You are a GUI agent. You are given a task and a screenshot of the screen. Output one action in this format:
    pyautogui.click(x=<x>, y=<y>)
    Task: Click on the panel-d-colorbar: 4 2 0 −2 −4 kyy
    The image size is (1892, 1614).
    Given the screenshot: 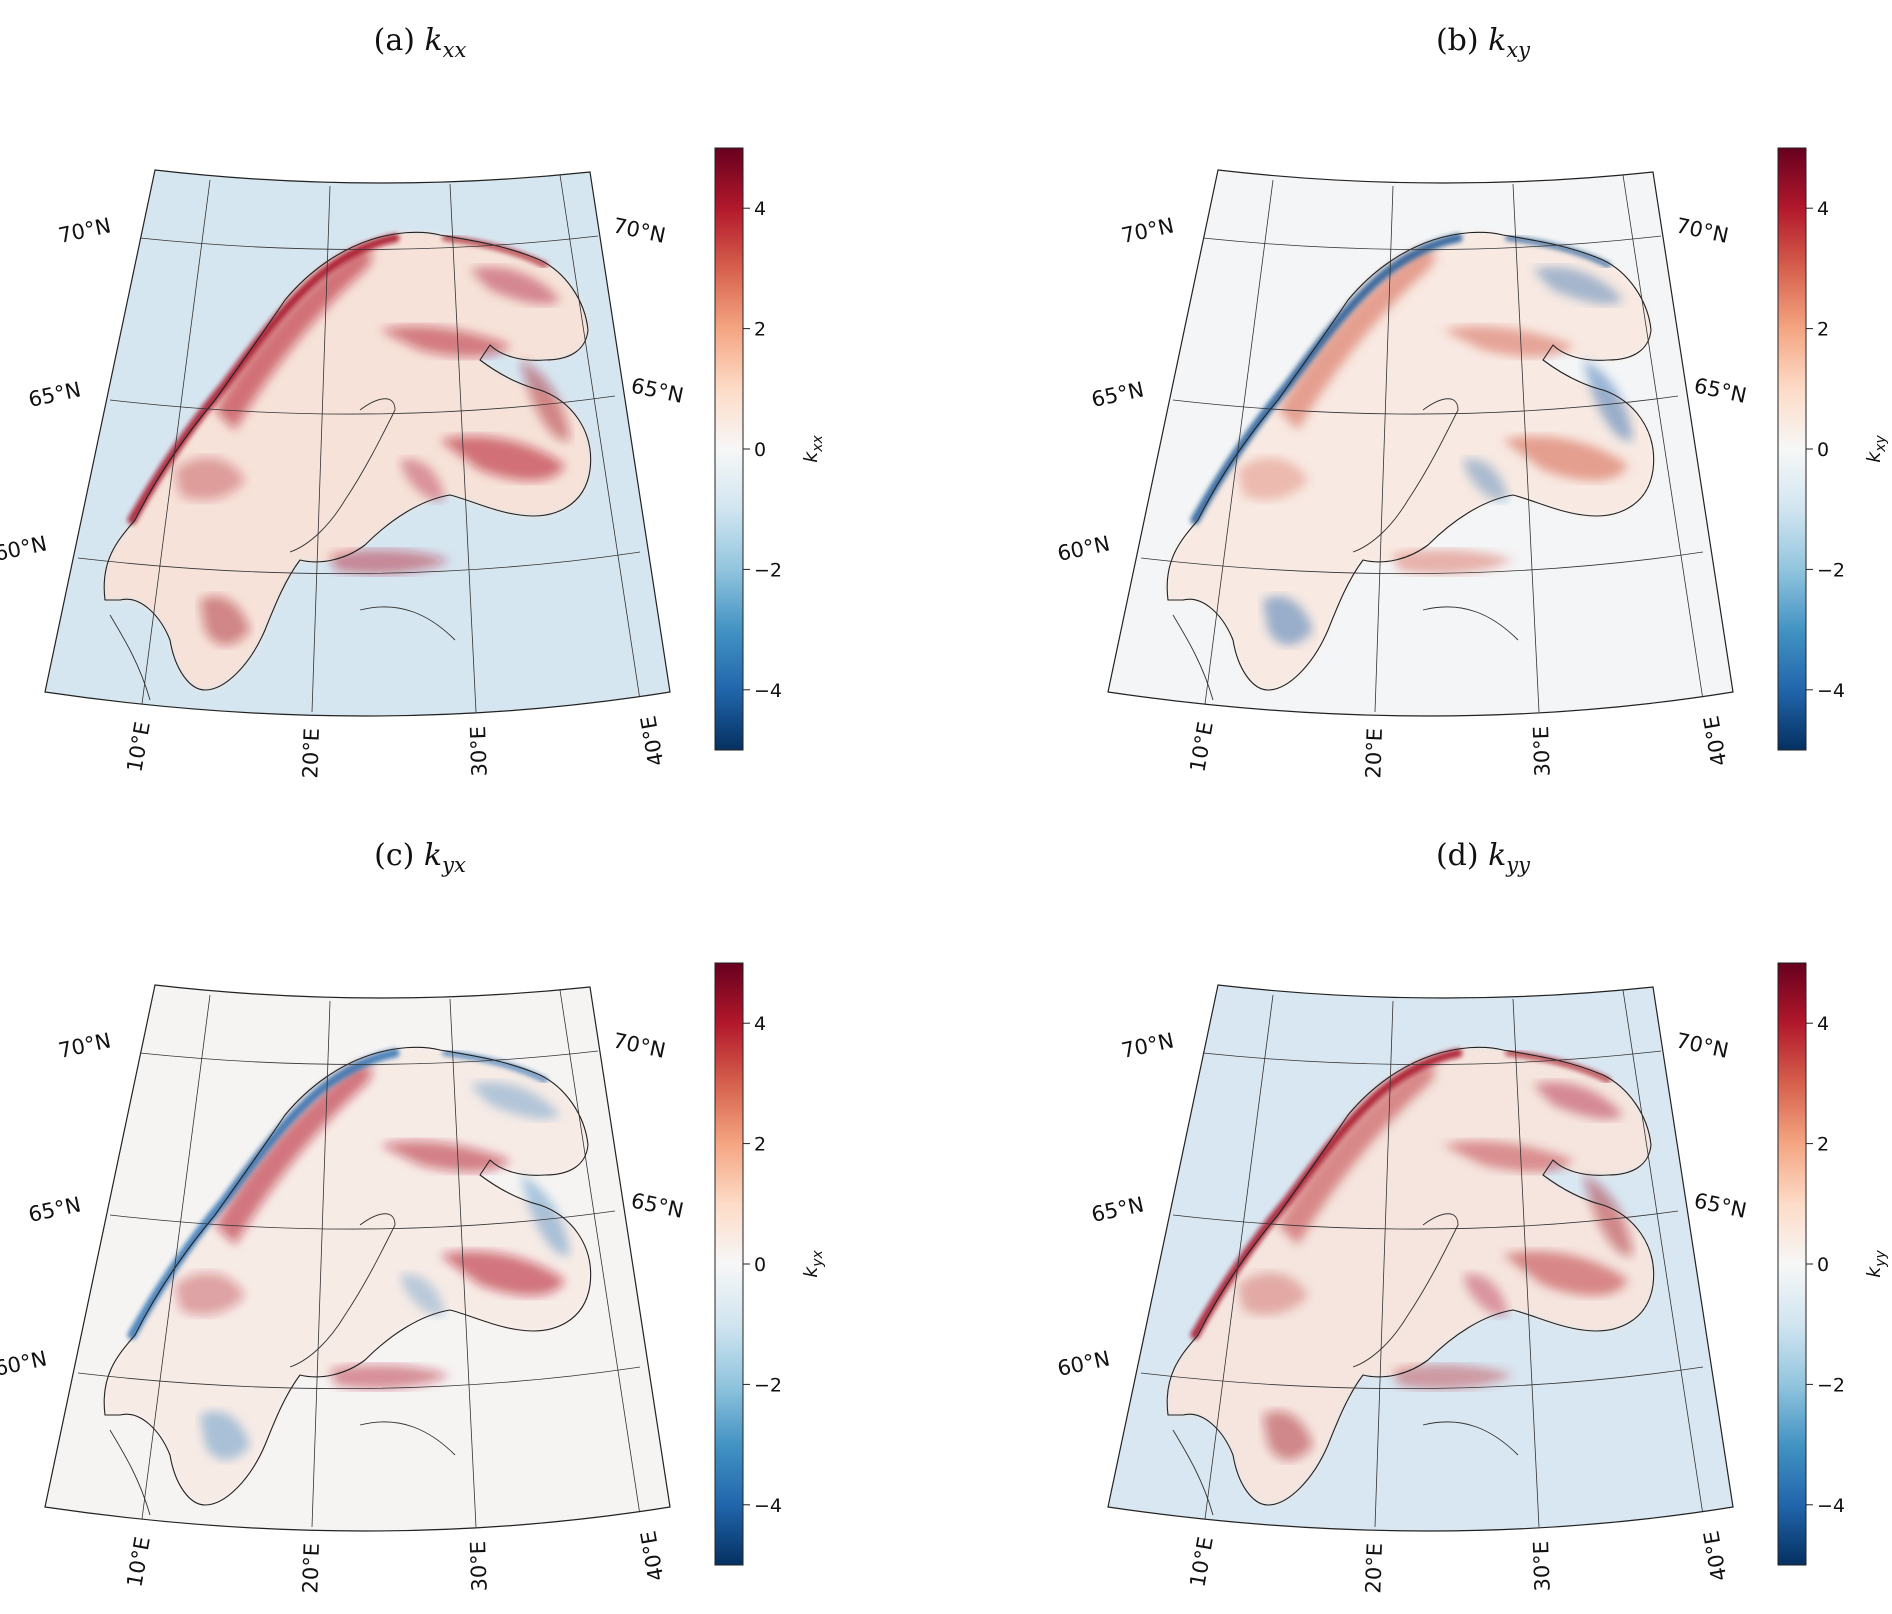 What is the action you would take?
    pyautogui.click(x=1833, y=1264)
    